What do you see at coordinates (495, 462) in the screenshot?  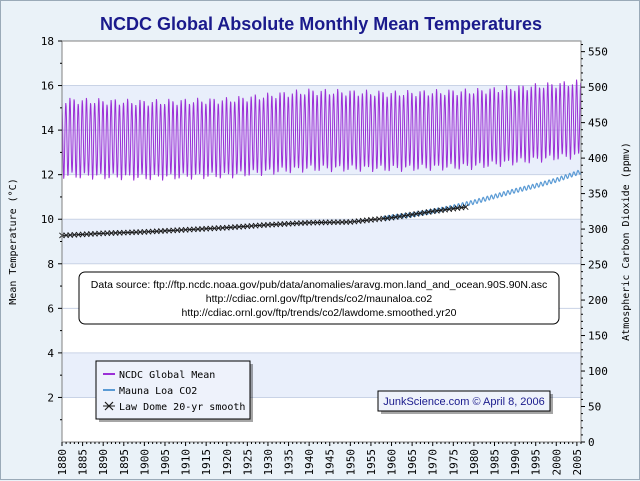 I see `x-tick-label: 1985` at bounding box center [495, 462].